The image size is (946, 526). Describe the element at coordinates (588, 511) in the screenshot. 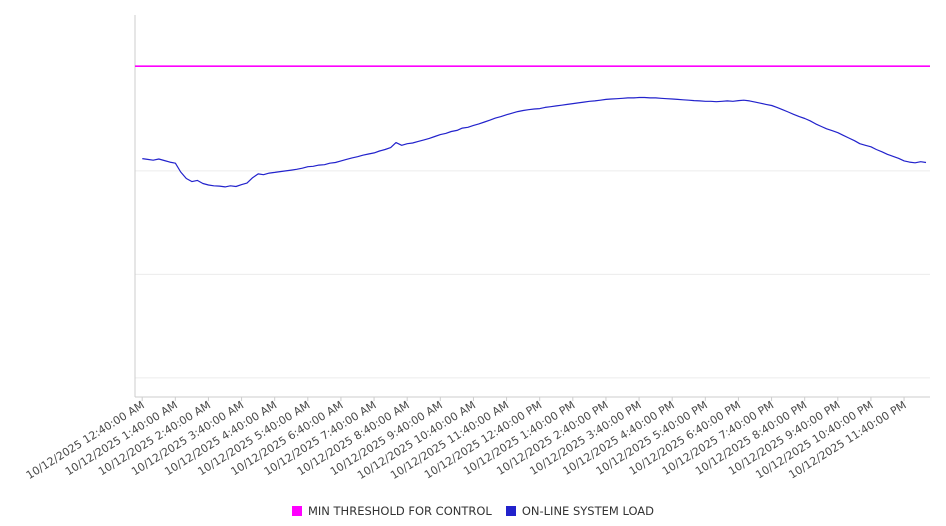

I see `legend-label-system-load: ON-LINE SYSTEM LOAD` at that location.